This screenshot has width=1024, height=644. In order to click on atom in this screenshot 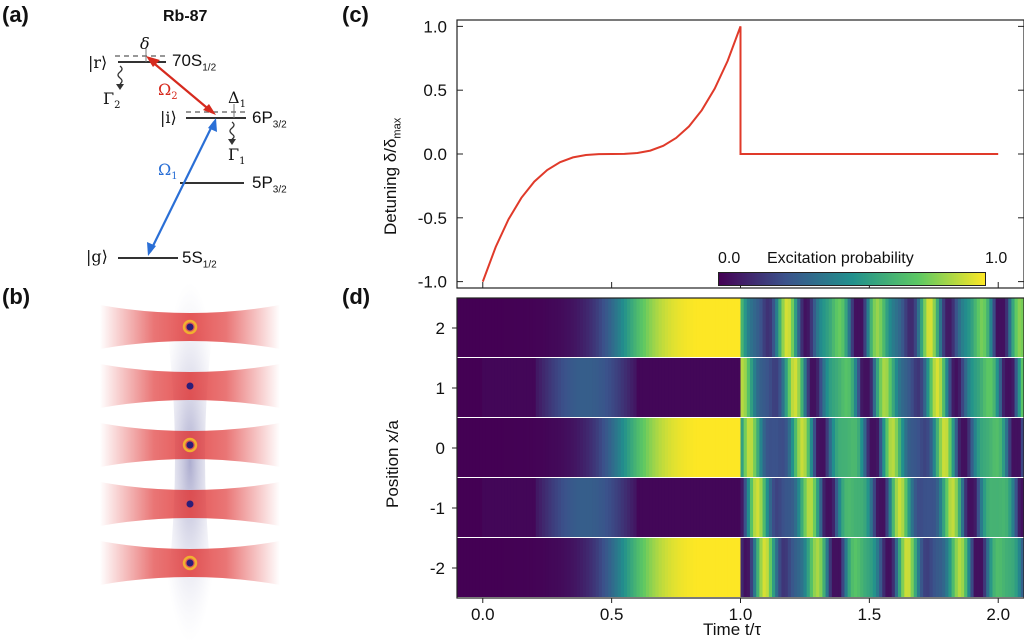, I will do `click(190, 445)`.